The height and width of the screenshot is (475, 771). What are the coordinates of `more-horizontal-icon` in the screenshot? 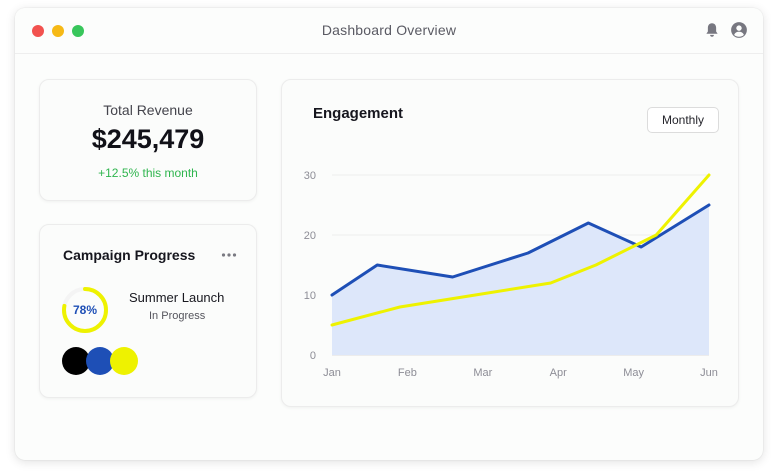 It's located at (229, 255).